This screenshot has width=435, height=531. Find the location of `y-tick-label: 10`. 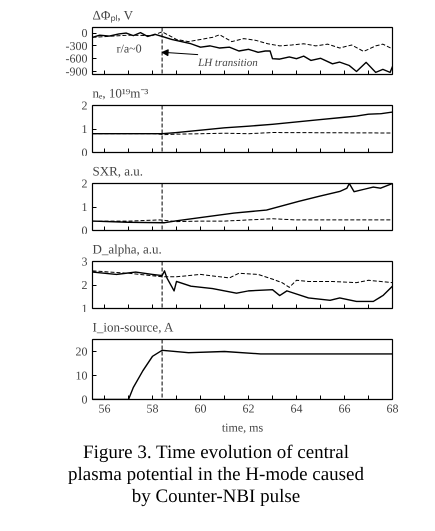

y-tick-label: 10 is located at coordinates (82, 375).